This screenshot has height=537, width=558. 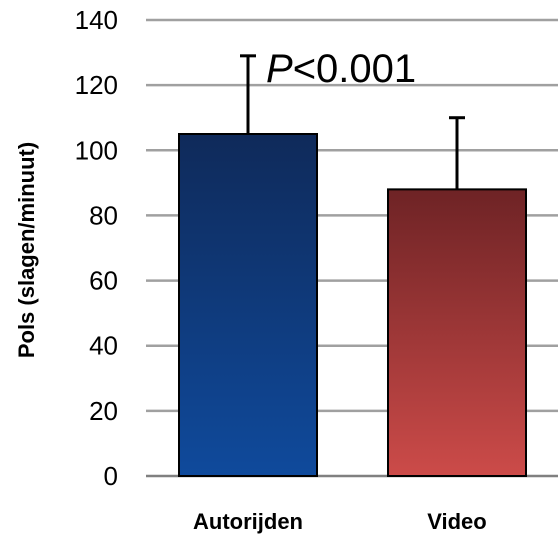 What do you see at coordinates (103, 215) in the screenshot?
I see `y-tick-label-80: 80` at bounding box center [103, 215].